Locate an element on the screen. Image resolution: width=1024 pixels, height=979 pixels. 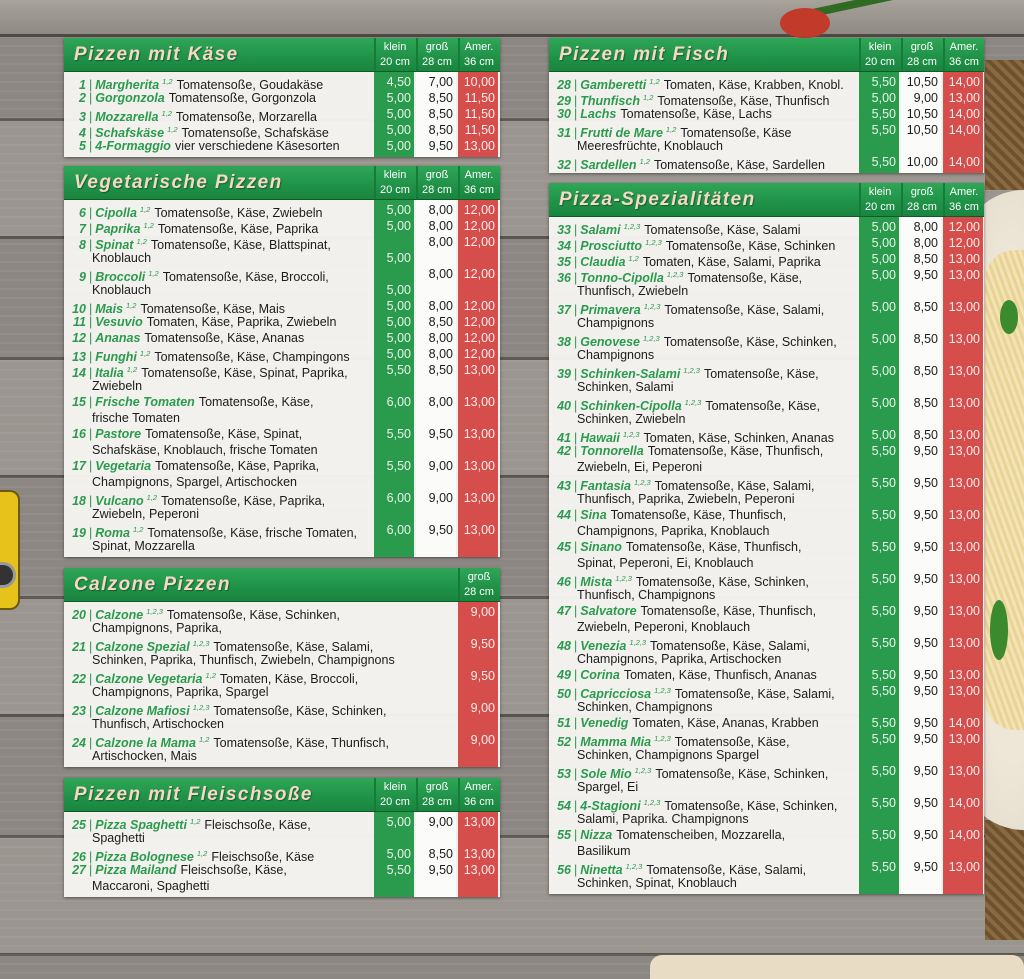
item-number: 47 is located at coordinates (564, 611).